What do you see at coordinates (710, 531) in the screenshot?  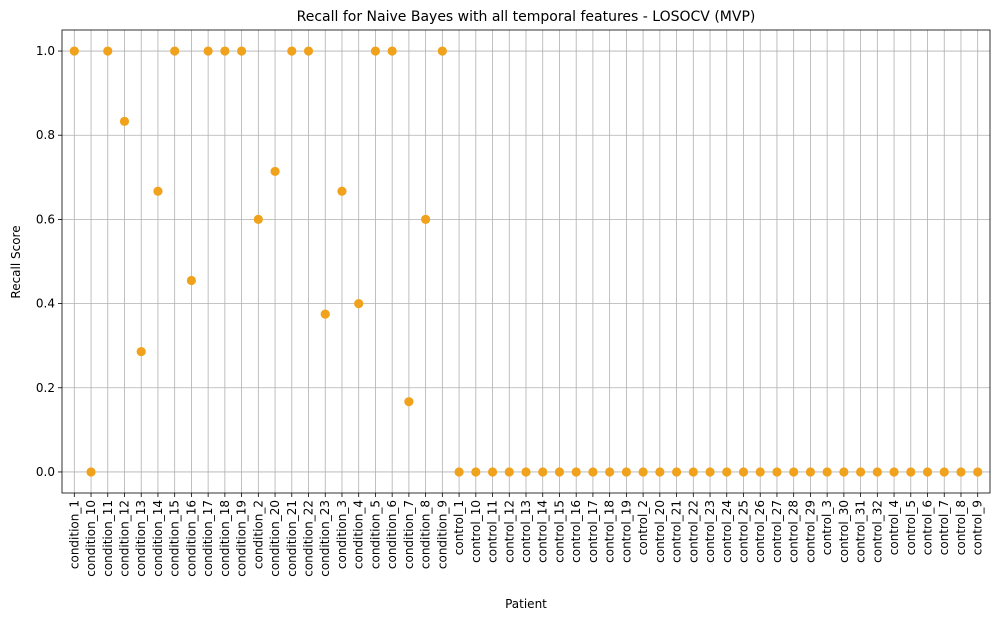 I see `x-tick-label: control_23` at bounding box center [710, 531].